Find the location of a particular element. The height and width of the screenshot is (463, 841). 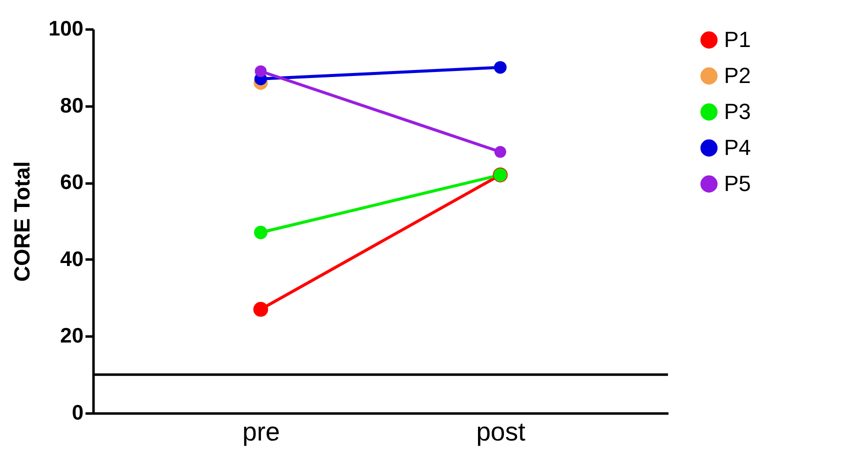

legend-label: P5 is located at coordinates (737, 183).